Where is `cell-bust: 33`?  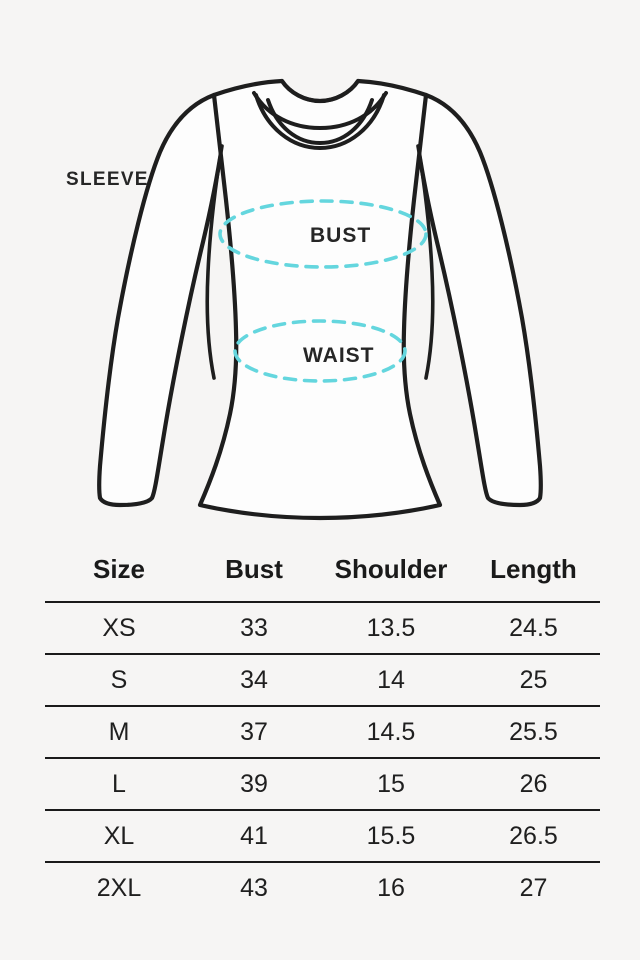
cell-bust: 33 is located at coordinates (254, 627).